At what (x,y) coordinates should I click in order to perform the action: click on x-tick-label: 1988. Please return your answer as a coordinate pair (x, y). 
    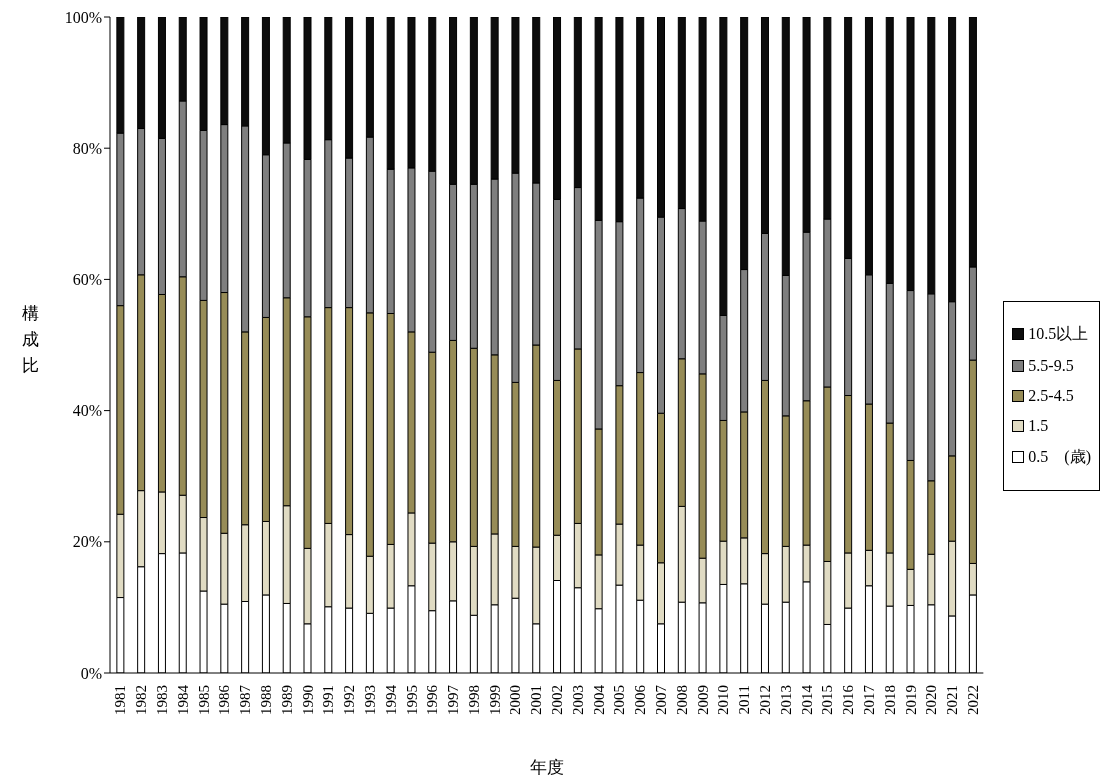
    Looking at the image, I should click on (265, 700).